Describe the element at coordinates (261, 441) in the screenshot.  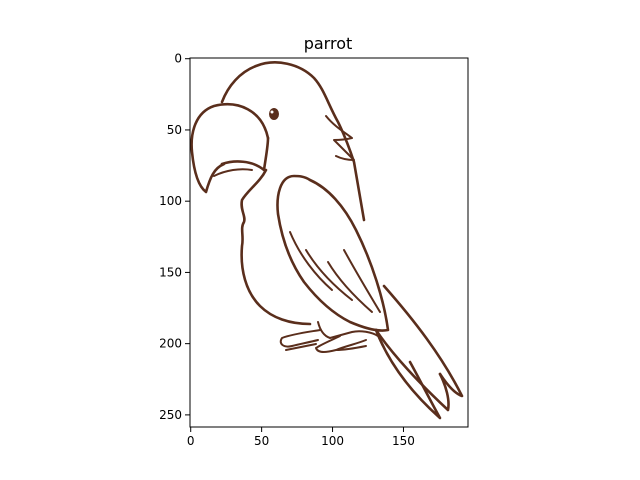
I see `x-tick-label: 50` at that location.